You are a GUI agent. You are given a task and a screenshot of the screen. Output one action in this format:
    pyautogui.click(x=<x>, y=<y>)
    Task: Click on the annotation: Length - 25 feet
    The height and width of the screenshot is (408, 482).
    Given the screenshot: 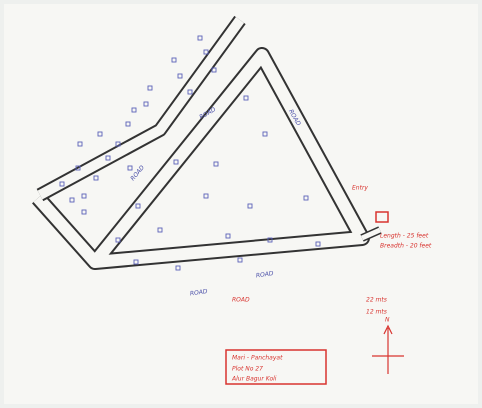 What is the action you would take?
    pyautogui.click(x=404, y=236)
    